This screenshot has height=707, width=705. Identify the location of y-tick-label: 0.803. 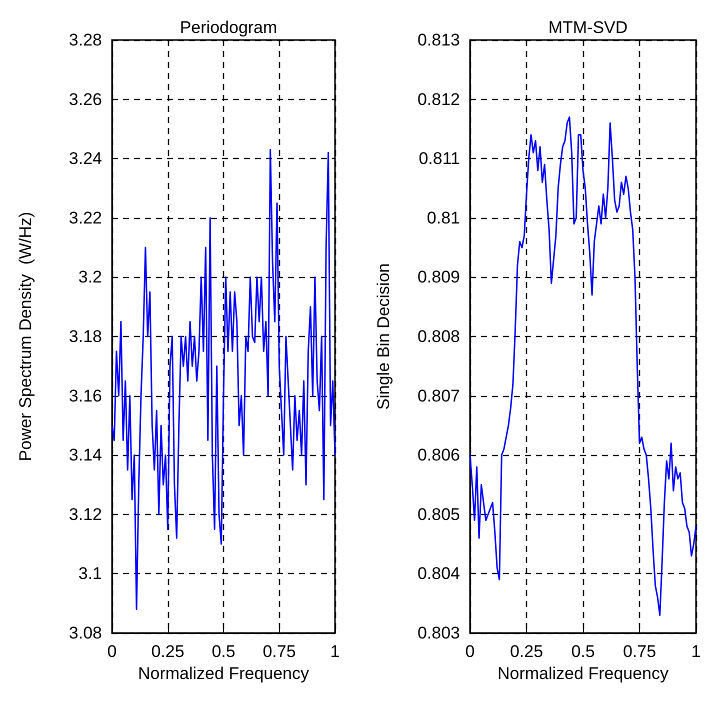
(438, 633).